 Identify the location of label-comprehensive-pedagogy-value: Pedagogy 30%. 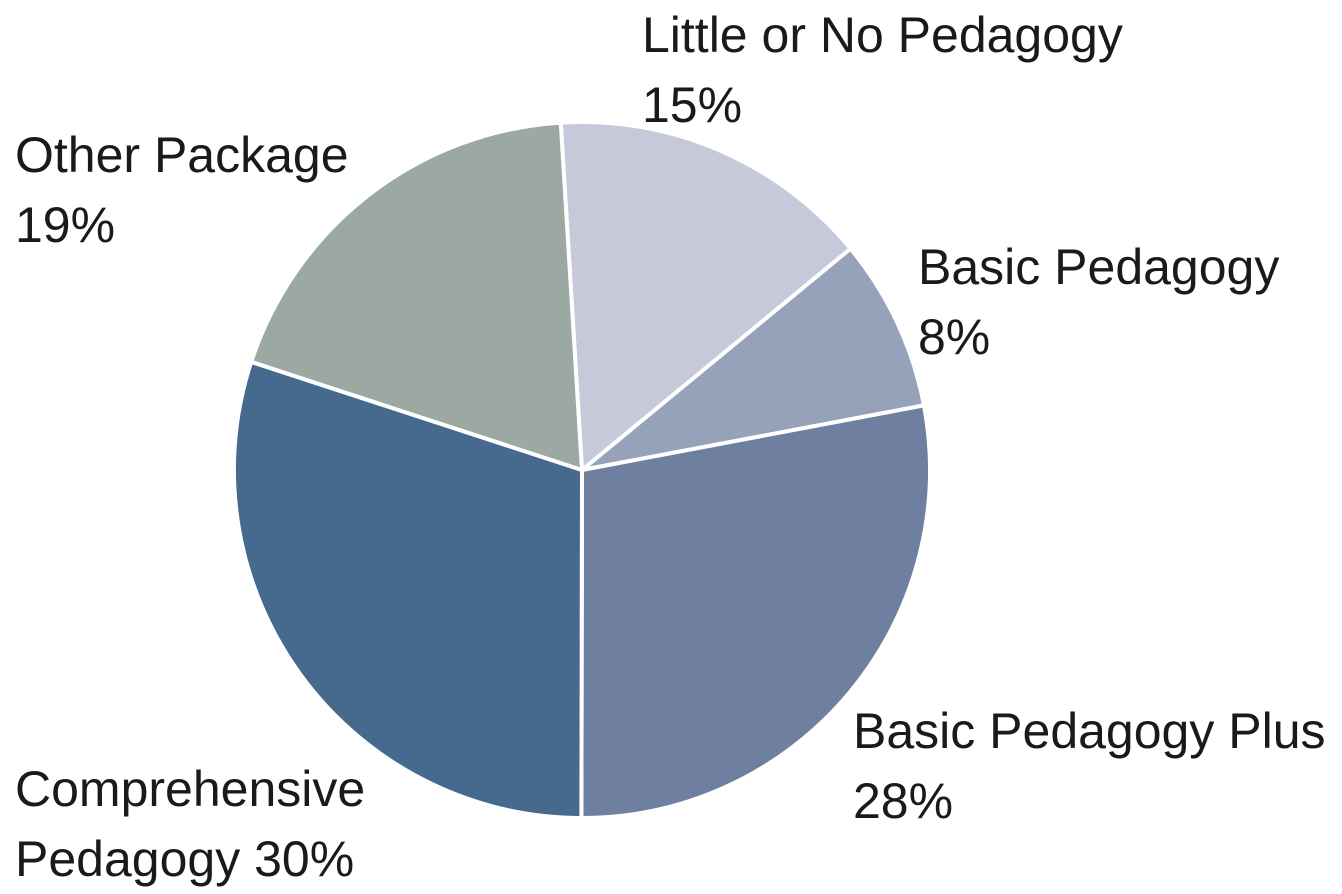
(185, 859).